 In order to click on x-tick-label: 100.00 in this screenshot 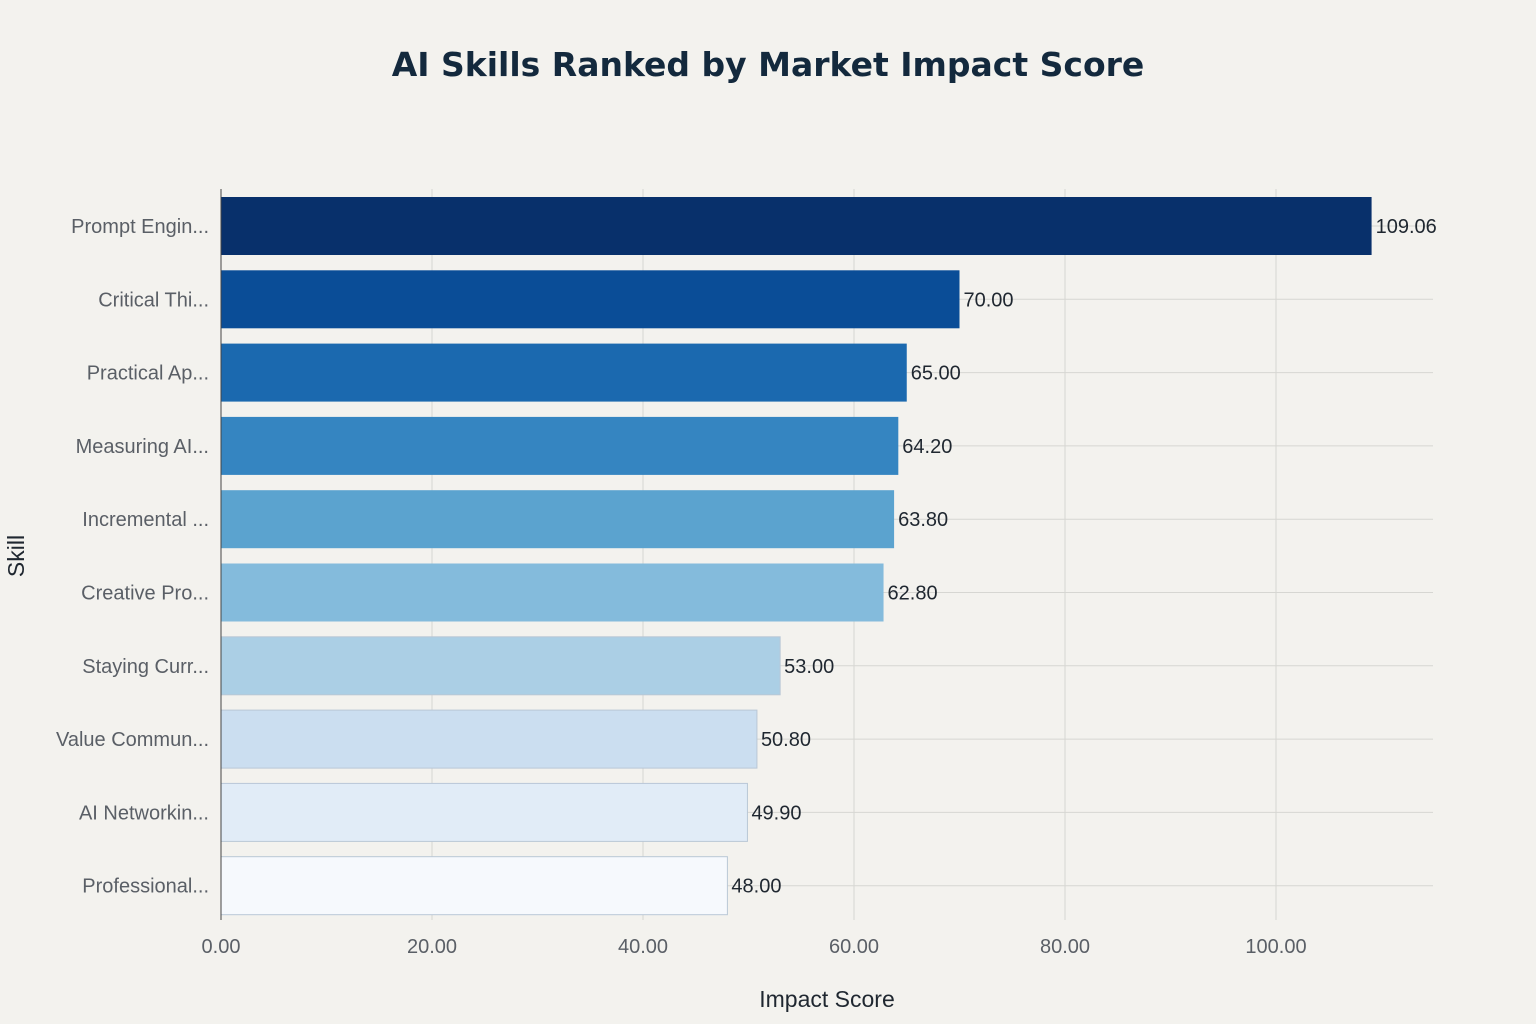, I will do `click(1275, 947)`.